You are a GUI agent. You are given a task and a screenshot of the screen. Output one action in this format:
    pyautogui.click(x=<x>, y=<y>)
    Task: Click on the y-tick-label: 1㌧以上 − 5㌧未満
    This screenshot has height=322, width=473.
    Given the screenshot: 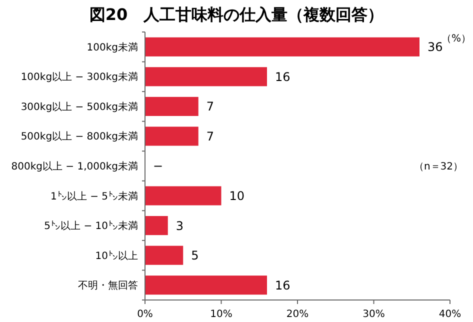 What is the action you would take?
    pyautogui.click(x=94, y=196)
    